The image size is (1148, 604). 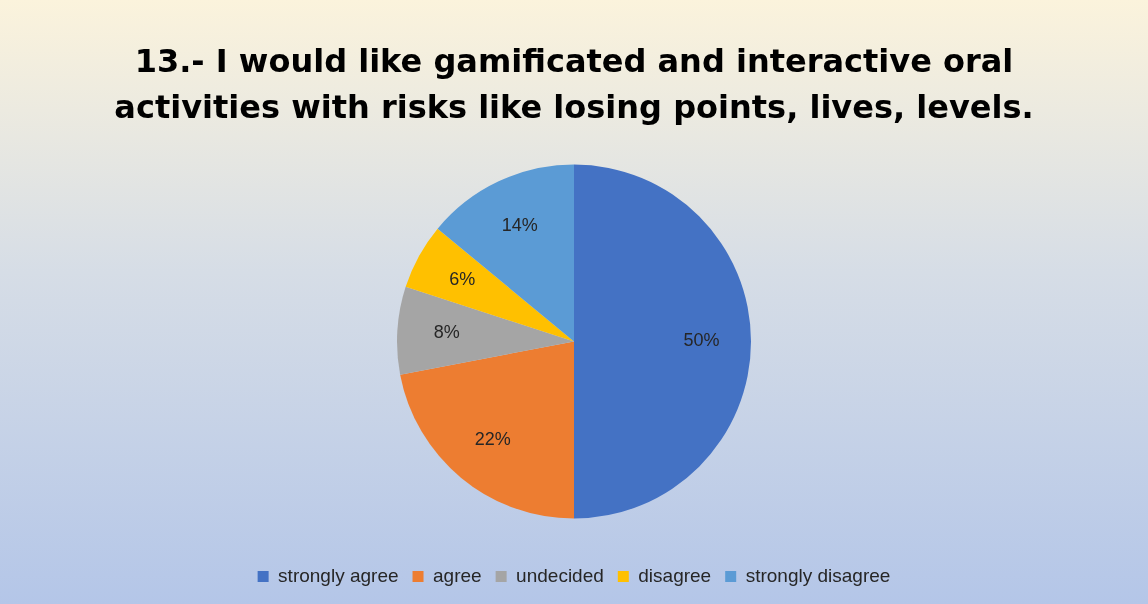 I want to click on legend-label: strongly agree, so click(x=338, y=575).